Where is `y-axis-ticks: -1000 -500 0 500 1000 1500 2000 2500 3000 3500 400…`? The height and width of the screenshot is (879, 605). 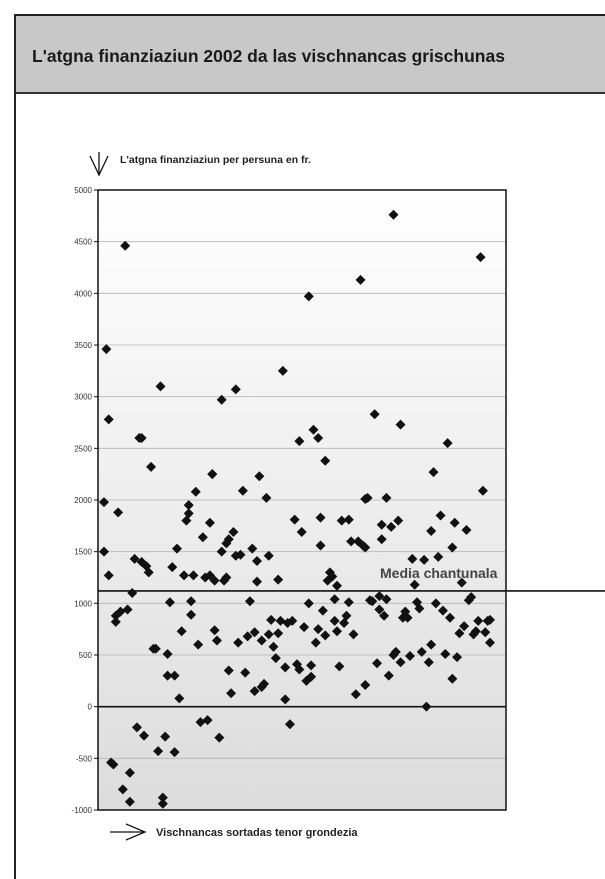
y-axis-ticks: -1000 -500 0 500 1000 1500 2000 2500 3000 3500 400… is located at coordinates (85, 500).